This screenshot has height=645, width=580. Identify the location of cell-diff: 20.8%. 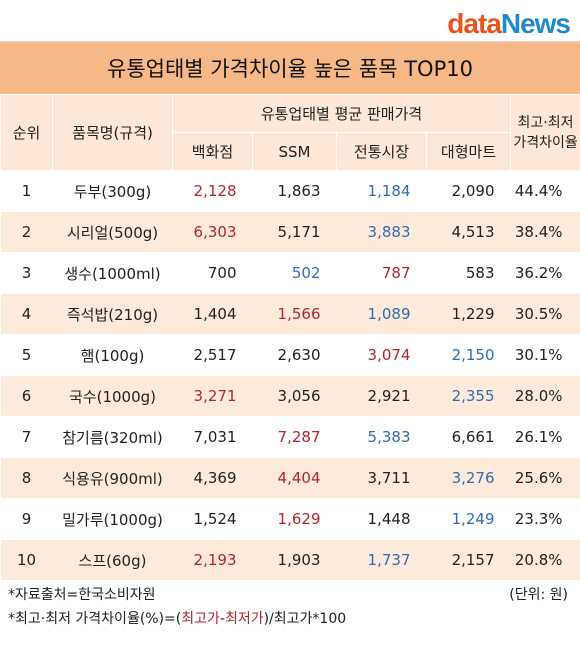
(545, 560).